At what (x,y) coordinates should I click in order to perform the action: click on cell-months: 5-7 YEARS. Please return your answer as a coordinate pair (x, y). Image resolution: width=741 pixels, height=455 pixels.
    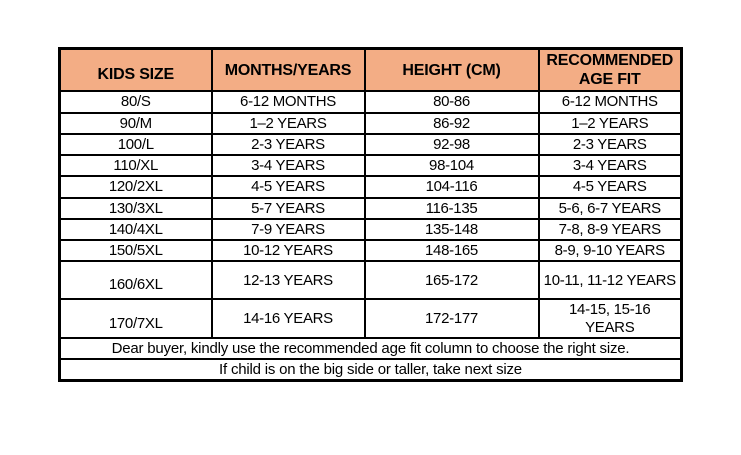
    Looking at the image, I should click on (288, 208).